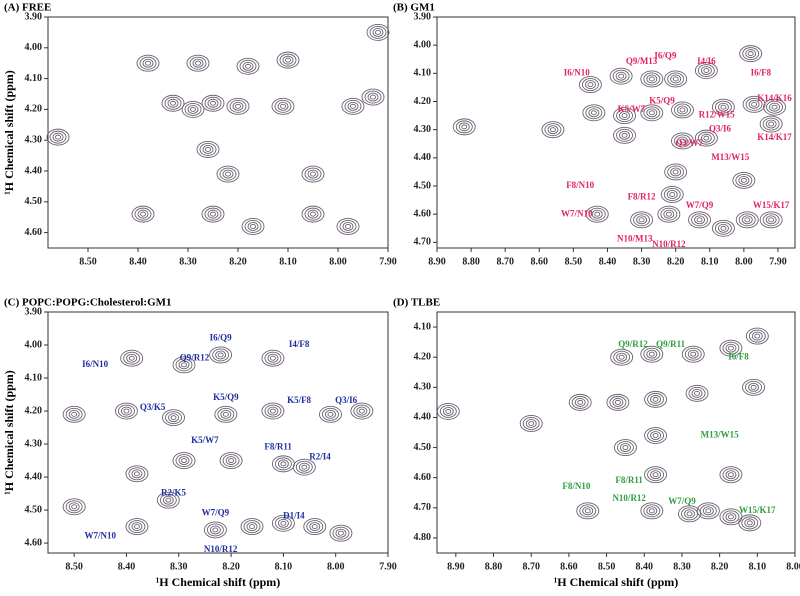 Image resolution: width=800 pixels, height=596 pixels. What do you see at coordinates (34, 47) in the screenshot?
I see `y-tick-label: 4.00` at bounding box center [34, 47].